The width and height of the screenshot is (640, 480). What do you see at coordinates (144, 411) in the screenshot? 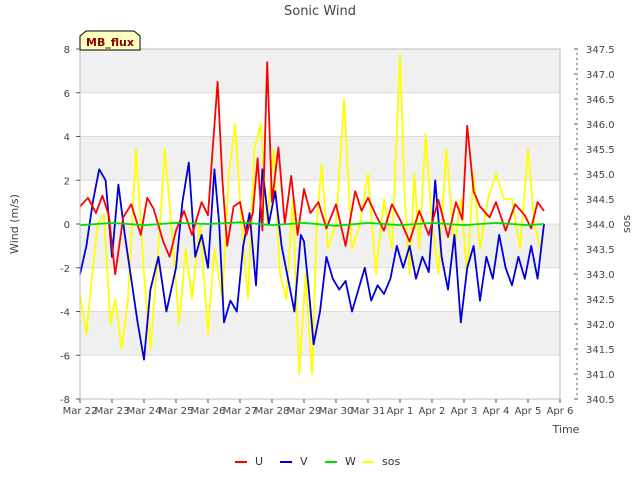
I see `x-tick-label: Mar 24` at bounding box center [144, 411].